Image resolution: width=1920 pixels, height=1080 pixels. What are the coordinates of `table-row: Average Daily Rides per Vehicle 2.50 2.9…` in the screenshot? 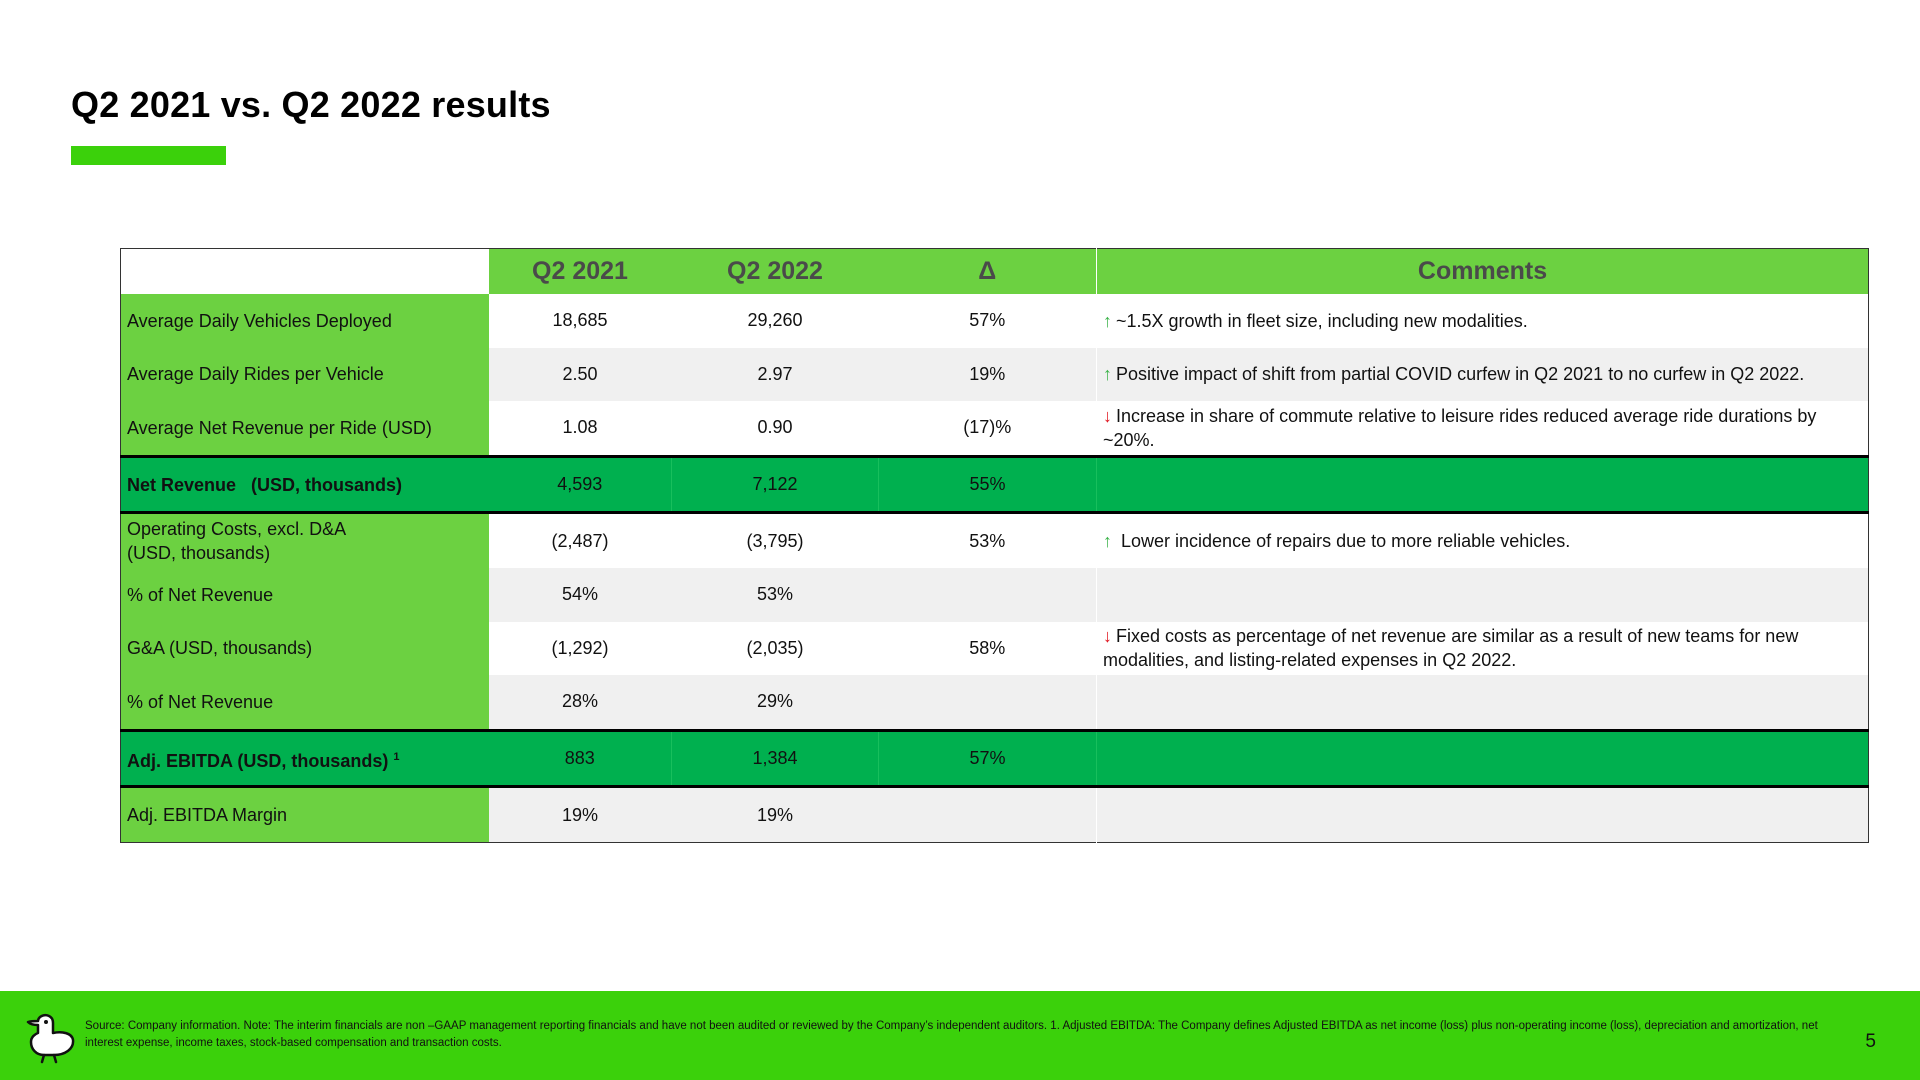 It's located at (994, 374).